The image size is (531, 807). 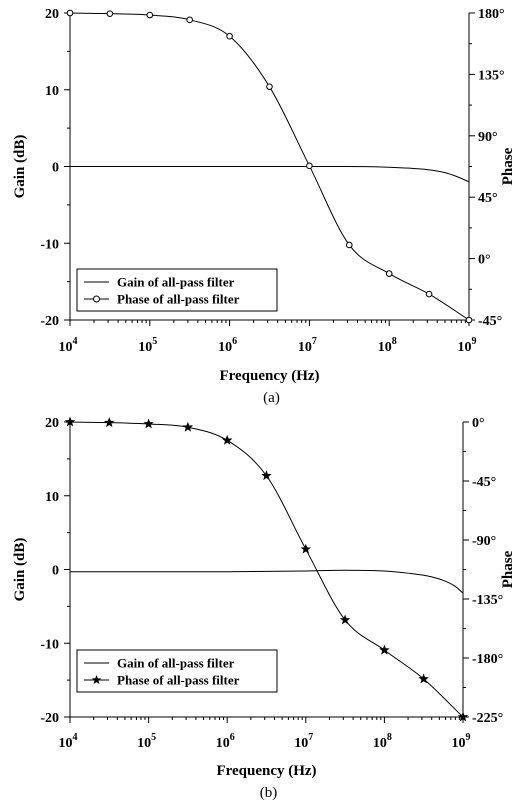 I want to click on y2-tick-label: -135°, so click(x=487, y=600).